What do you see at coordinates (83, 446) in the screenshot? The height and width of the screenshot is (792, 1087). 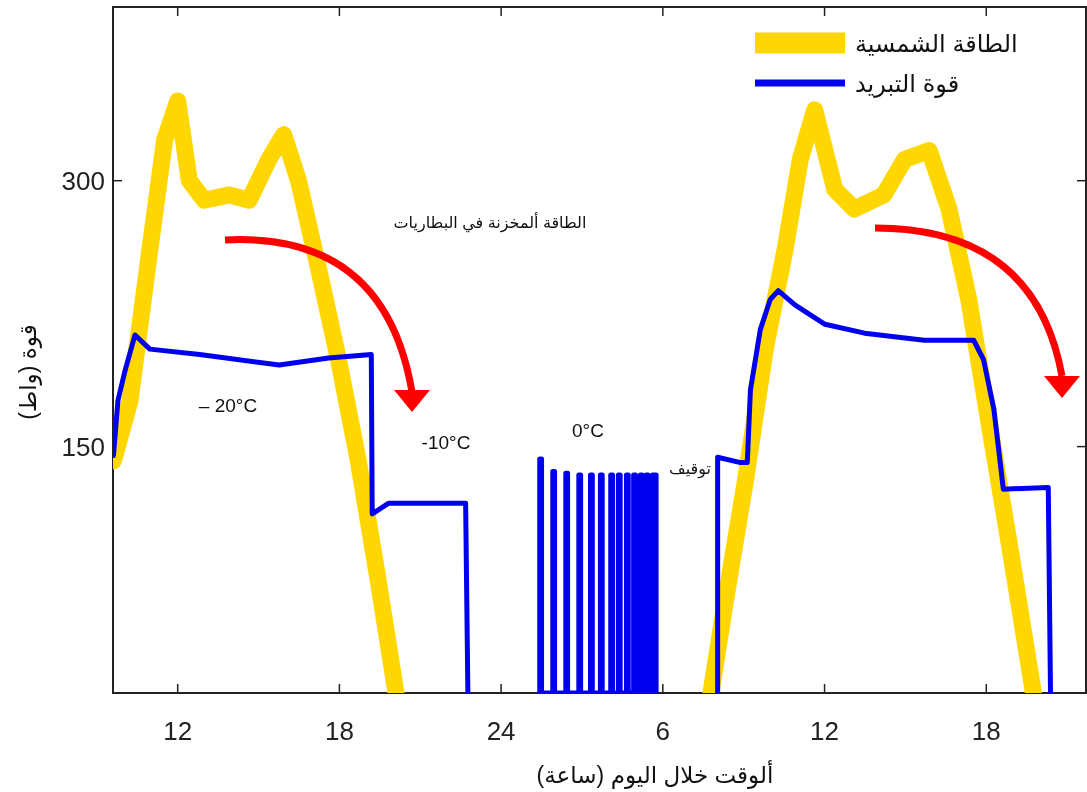 I see `y-tick-label: 150` at bounding box center [83, 446].